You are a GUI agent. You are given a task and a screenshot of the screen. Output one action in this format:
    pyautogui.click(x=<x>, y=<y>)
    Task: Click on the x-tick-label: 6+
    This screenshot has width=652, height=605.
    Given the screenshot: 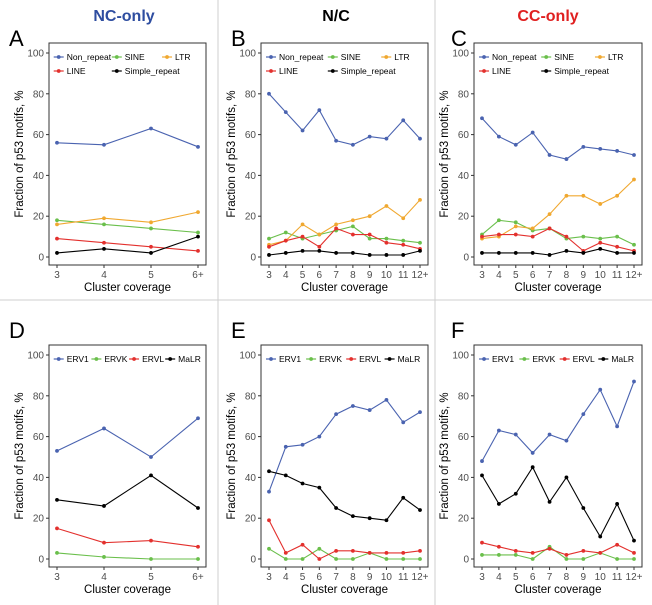 What is the action you would take?
    pyautogui.click(x=198, y=275)
    